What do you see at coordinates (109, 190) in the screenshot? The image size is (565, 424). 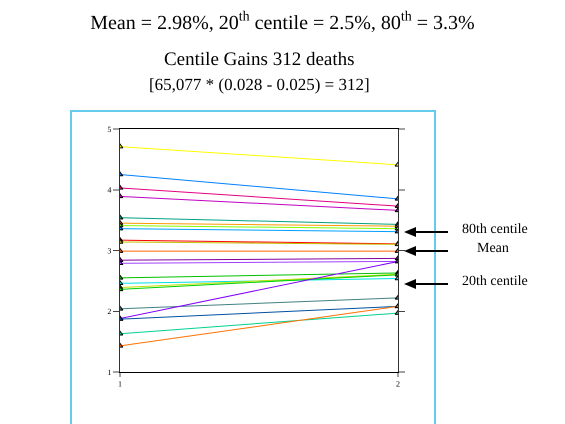 I see `y-tick-label: 4` at bounding box center [109, 190].